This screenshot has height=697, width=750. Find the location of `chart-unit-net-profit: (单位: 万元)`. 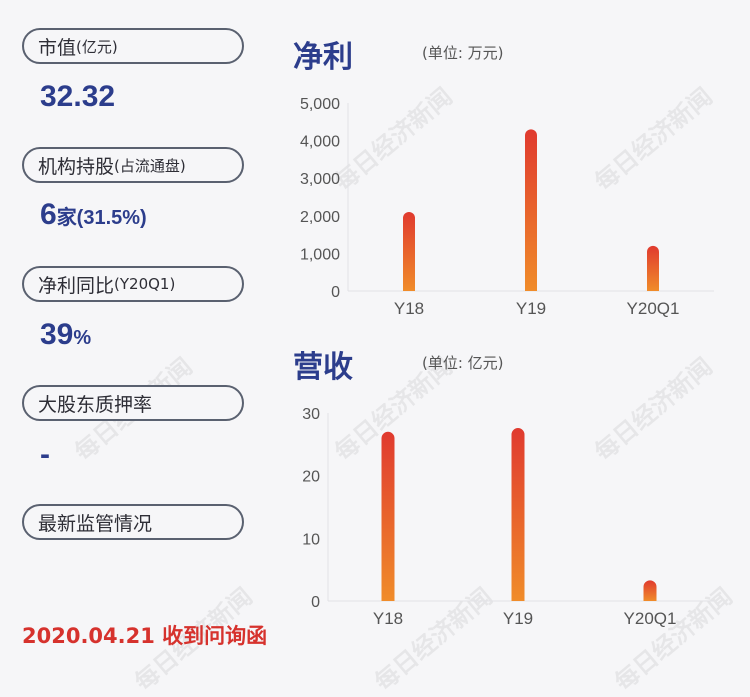

chart-unit-net-profit: (单位: 万元) is located at coordinates (463, 53).